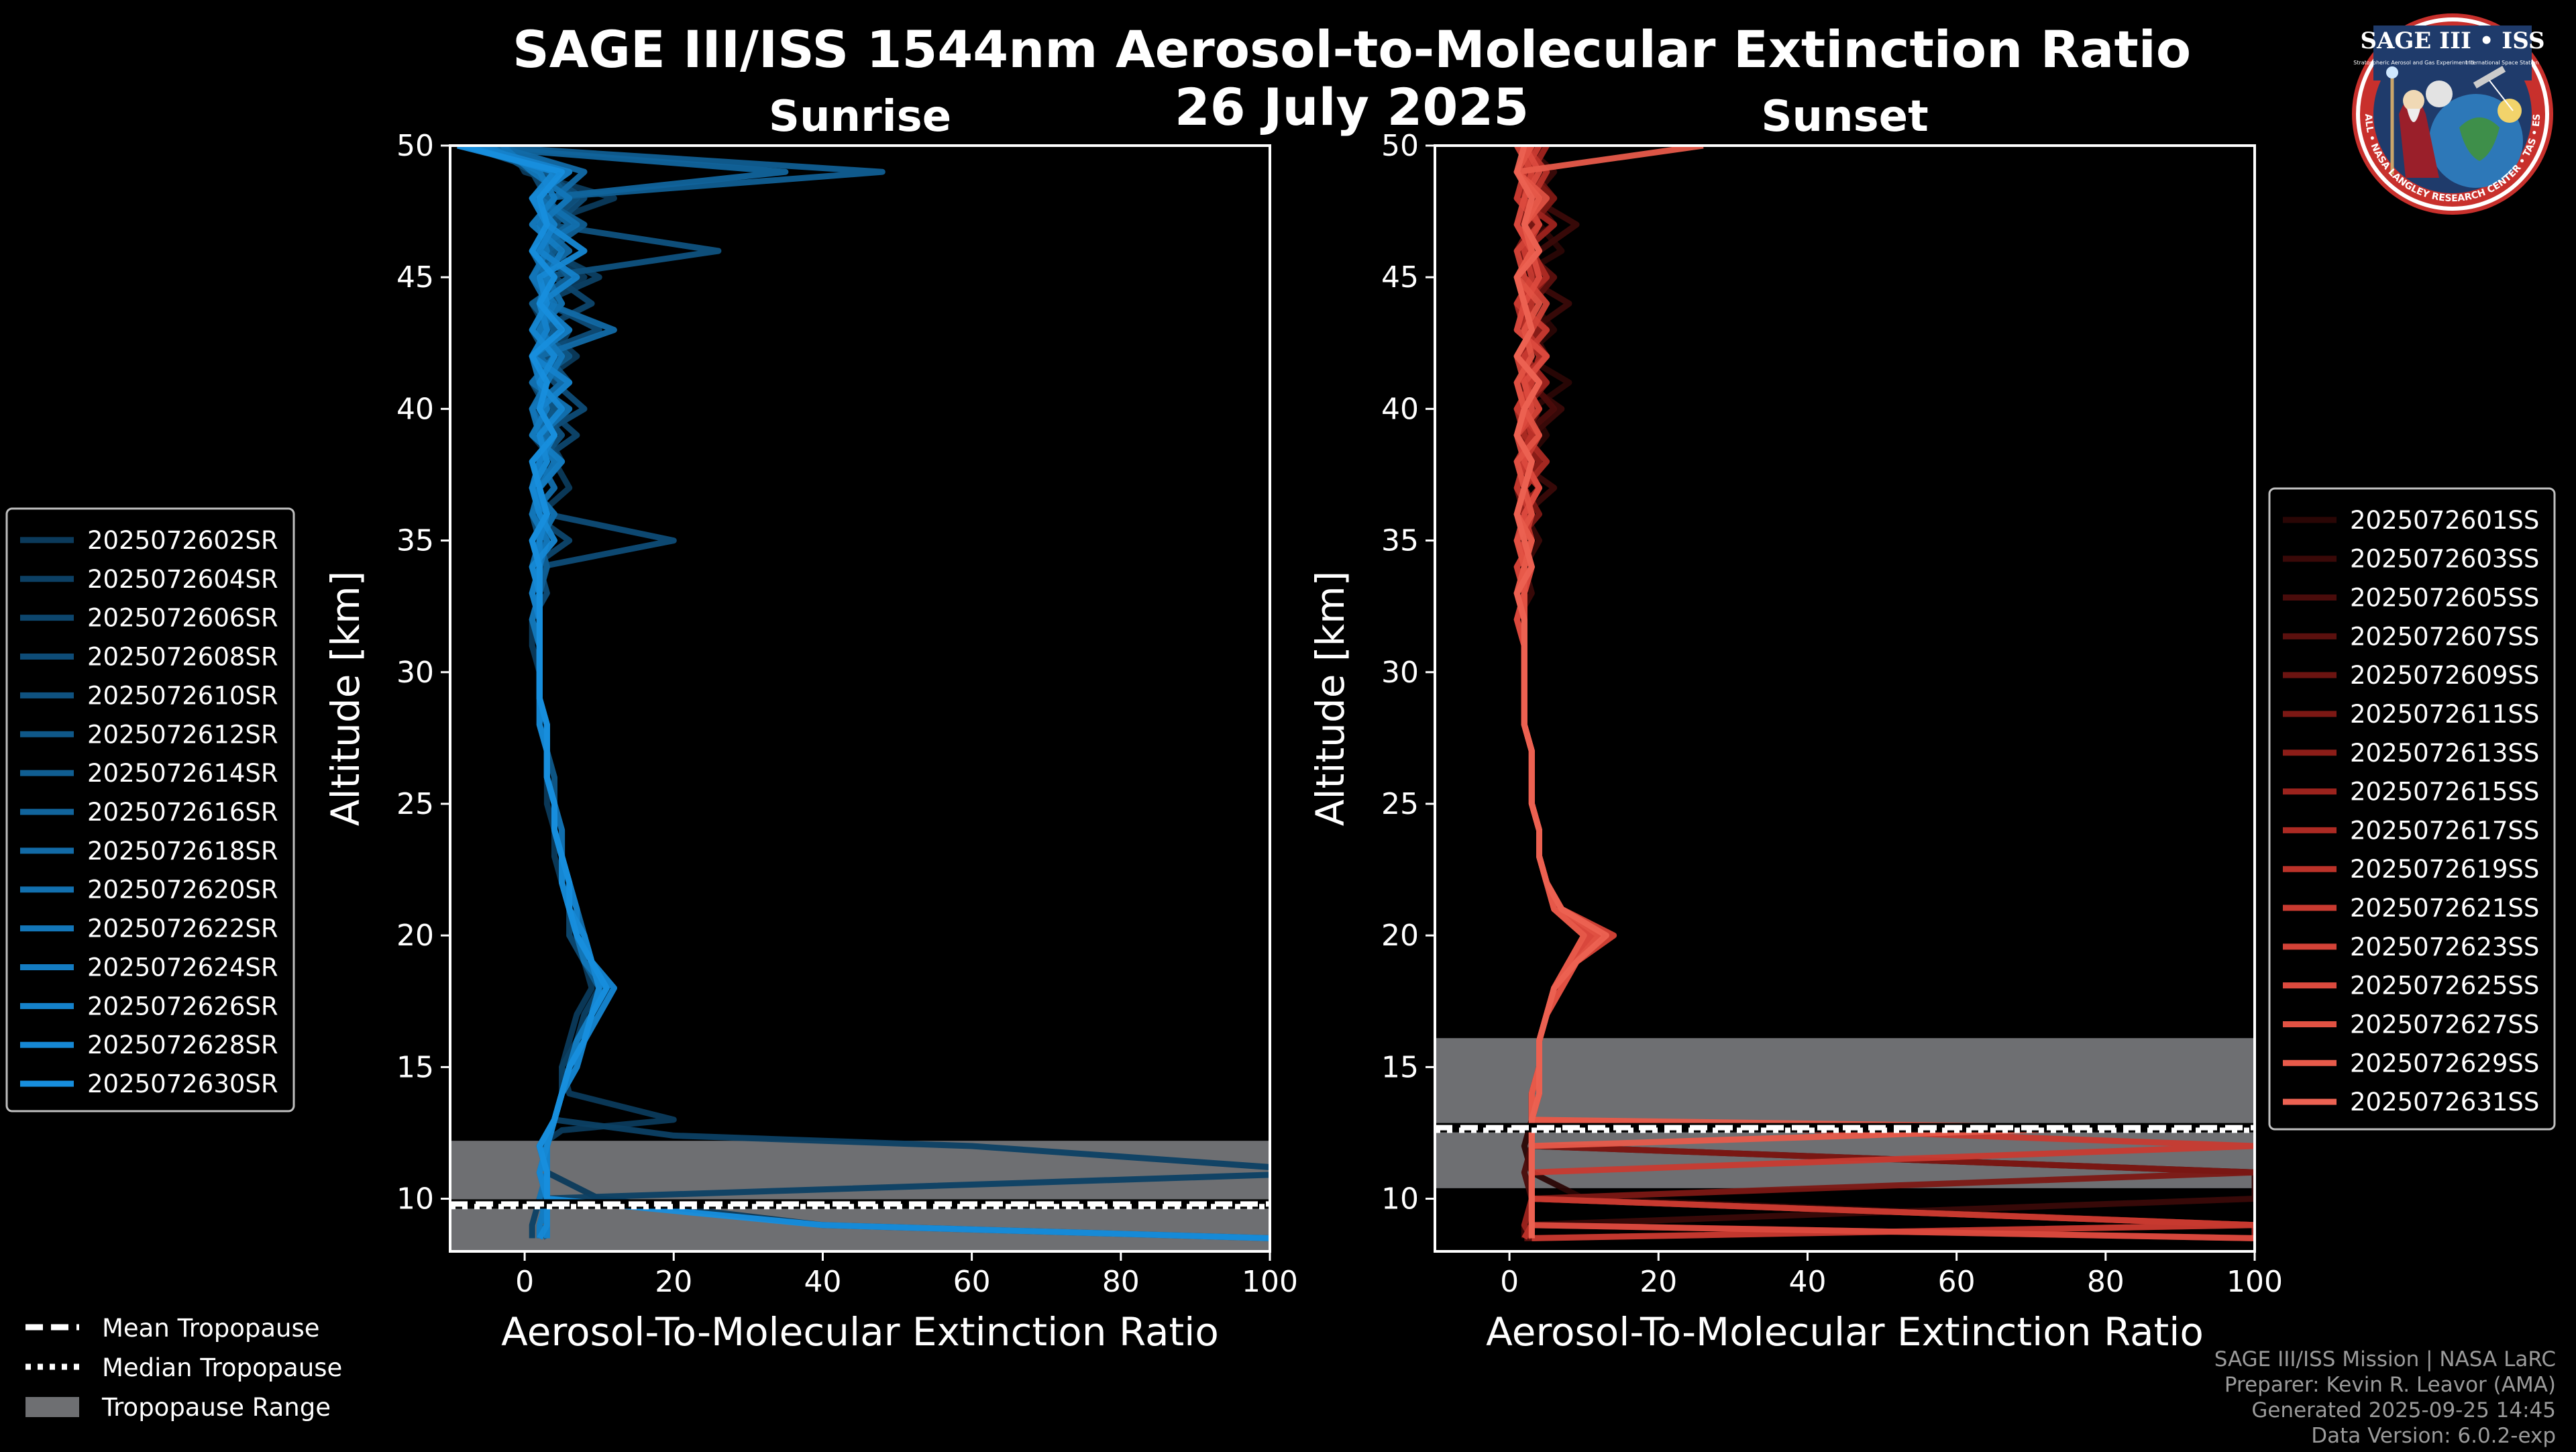 The image size is (2576, 1452). What do you see at coordinates (1845, 1128) in the screenshot?
I see `sunset-tropopause-lines` at bounding box center [1845, 1128].